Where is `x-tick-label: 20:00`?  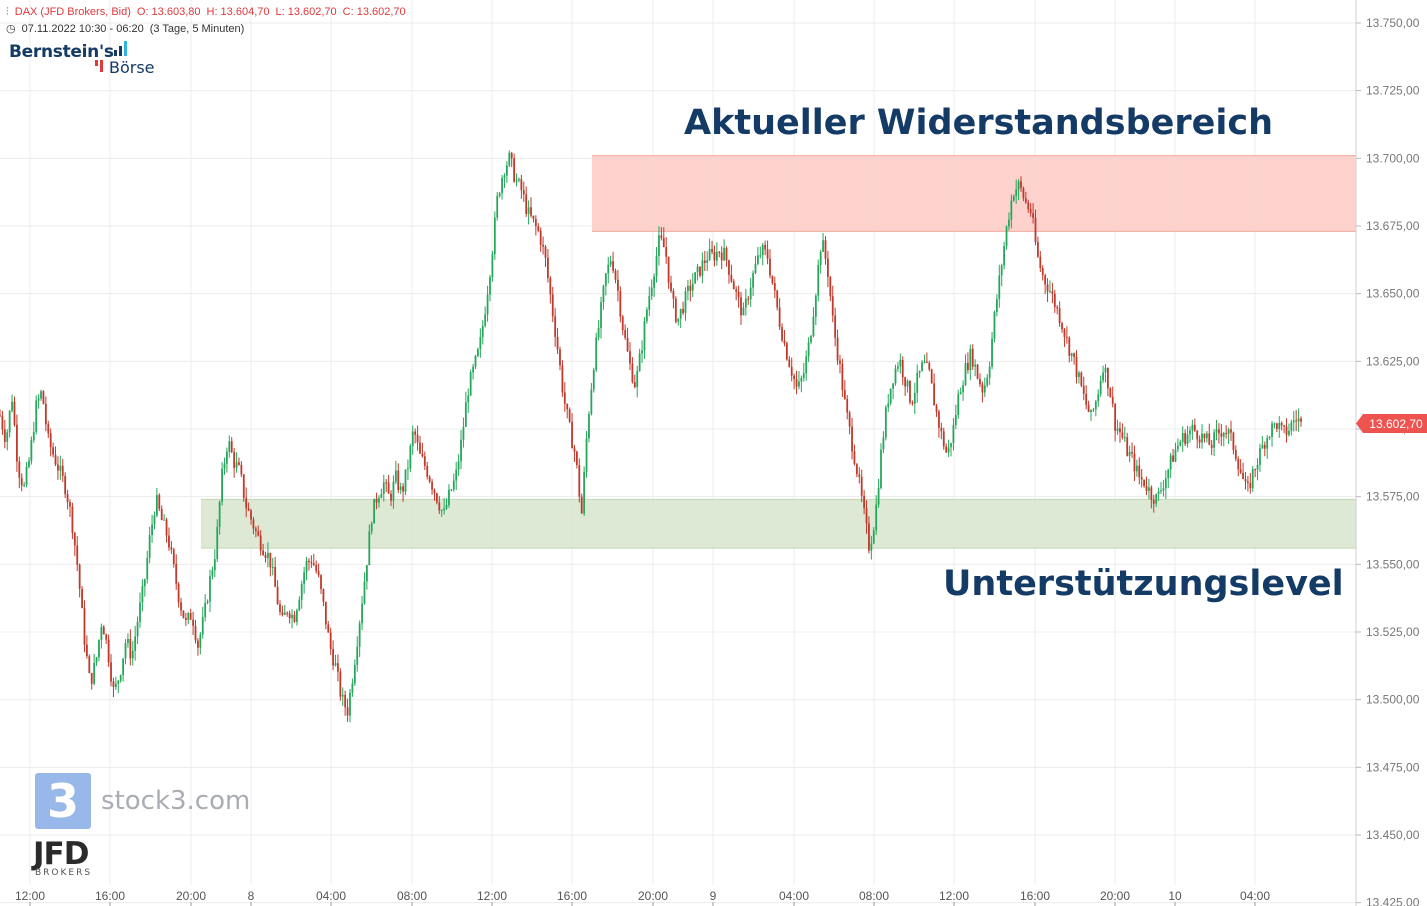 x-tick-label: 20:00 is located at coordinates (191, 896).